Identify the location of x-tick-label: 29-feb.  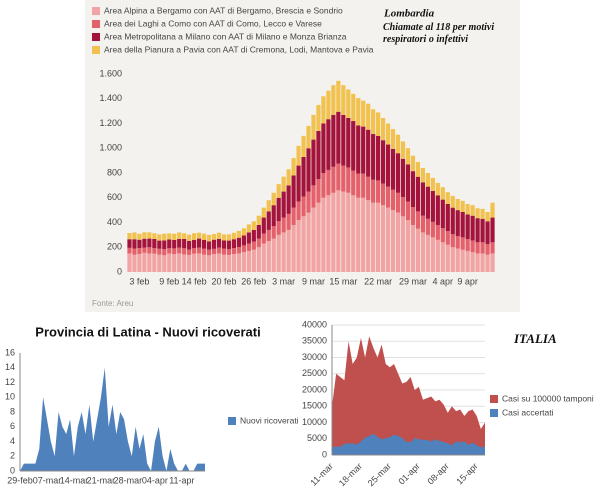
(20, 480).